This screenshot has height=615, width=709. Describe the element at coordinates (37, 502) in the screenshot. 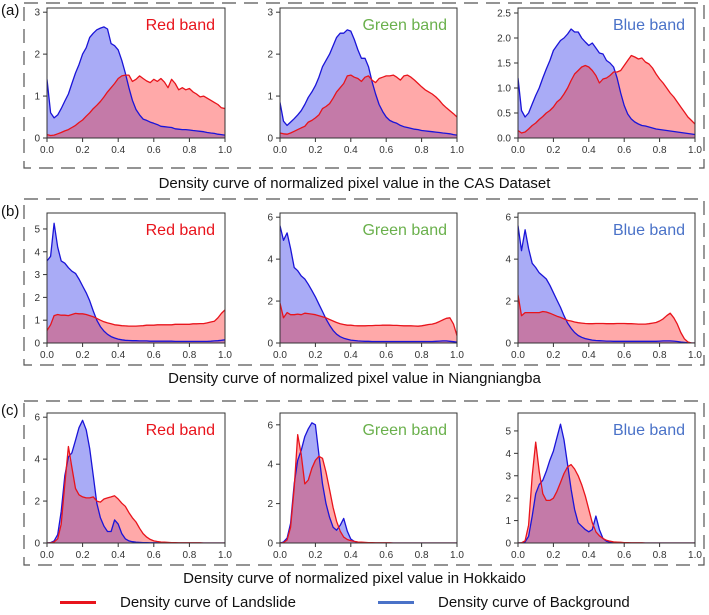

I see `panel-2-0-ytick-label: 2` at that location.